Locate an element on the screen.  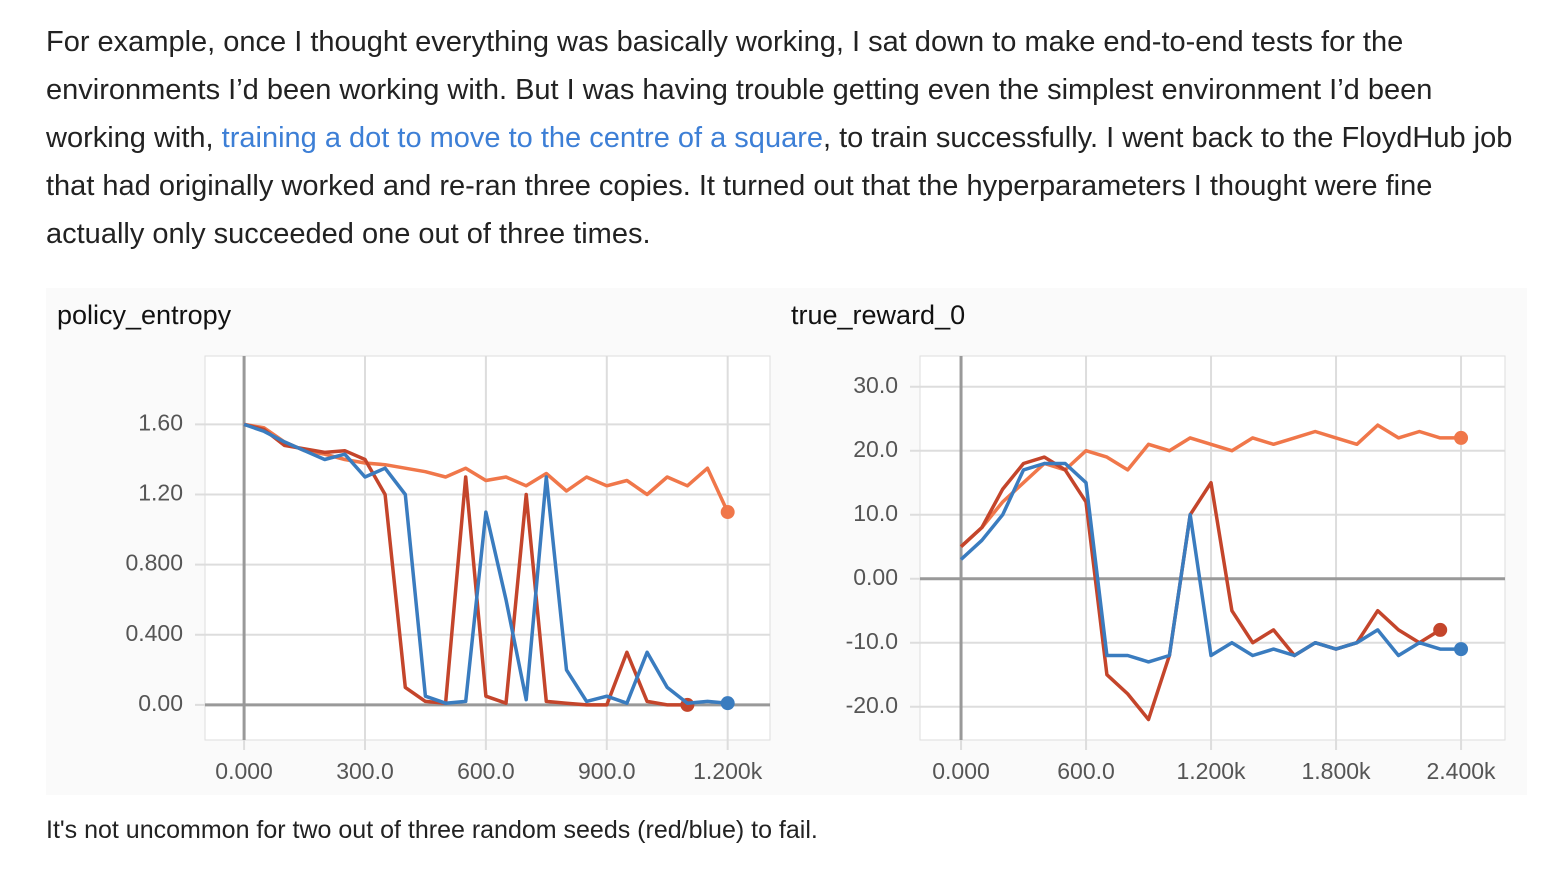
y-tick-label: 30.0 is located at coordinates (875, 385).